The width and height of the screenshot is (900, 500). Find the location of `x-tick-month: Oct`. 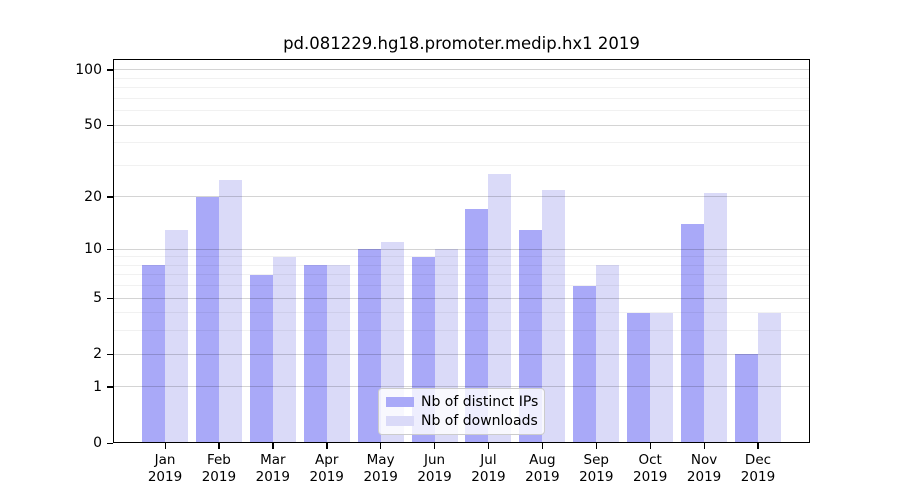

x-tick-month: Oct is located at coordinates (650, 460).